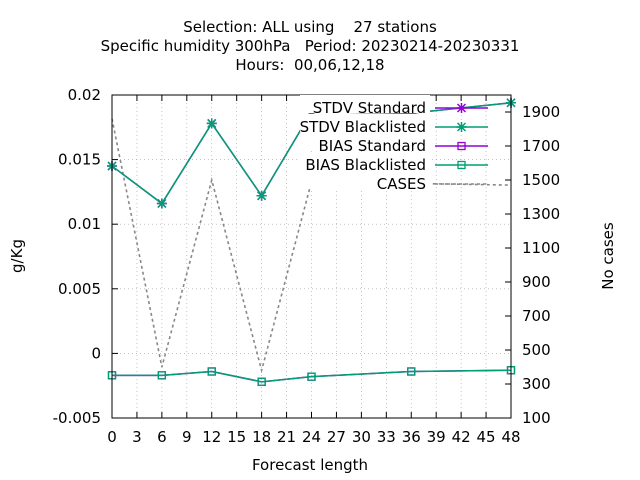 This screenshot has height=480, width=640. Describe the element at coordinates (536, 350) in the screenshot. I see `y2-tick-label: 500` at that location.